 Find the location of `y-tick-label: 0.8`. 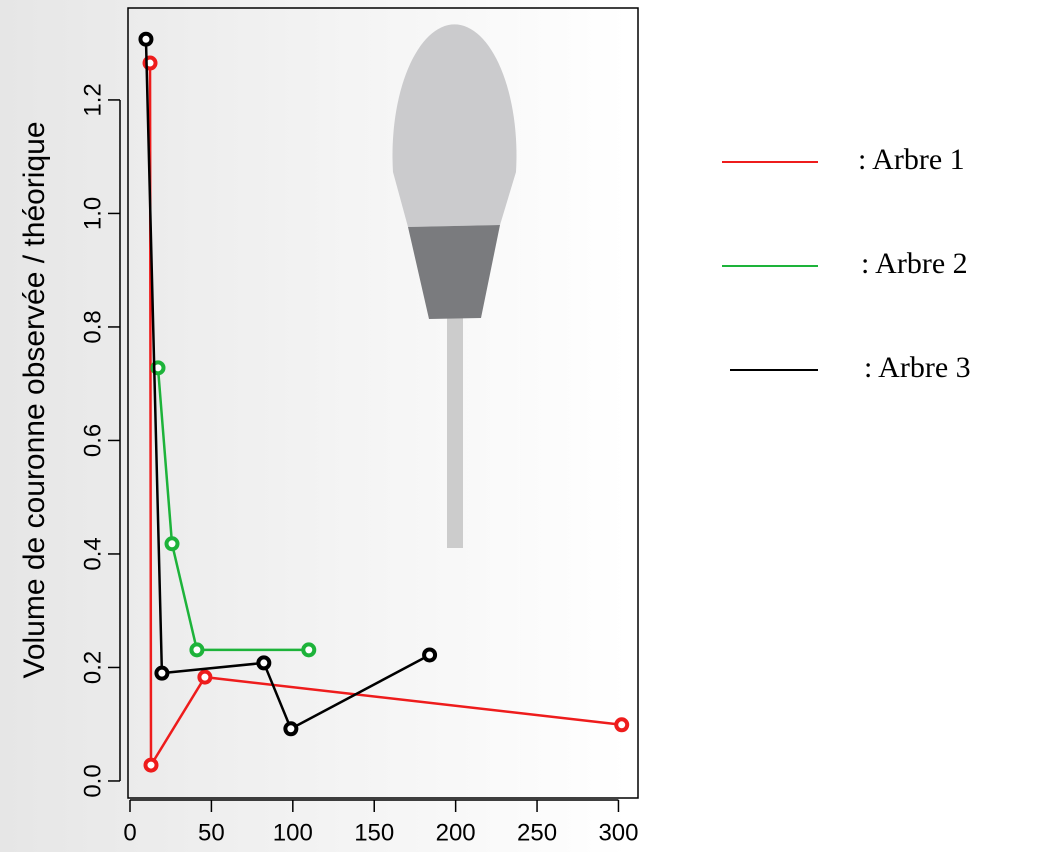

y-tick-label: 0.8 is located at coordinates (92, 326).